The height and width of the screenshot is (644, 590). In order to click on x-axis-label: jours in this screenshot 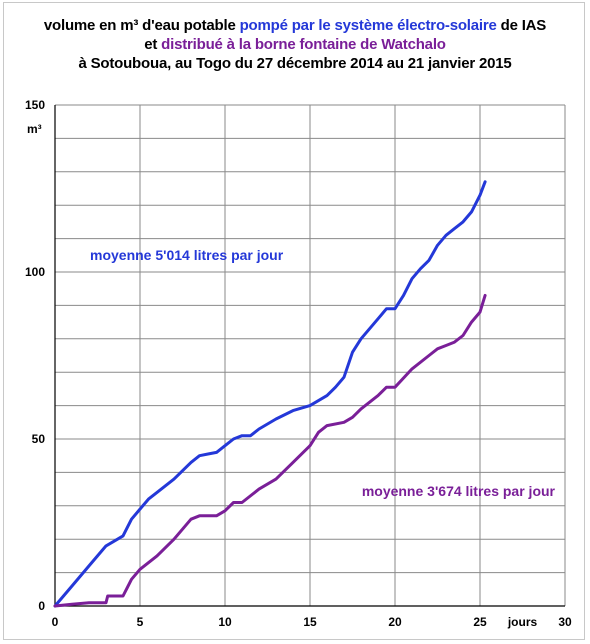, I will do `click(522, 622)`.